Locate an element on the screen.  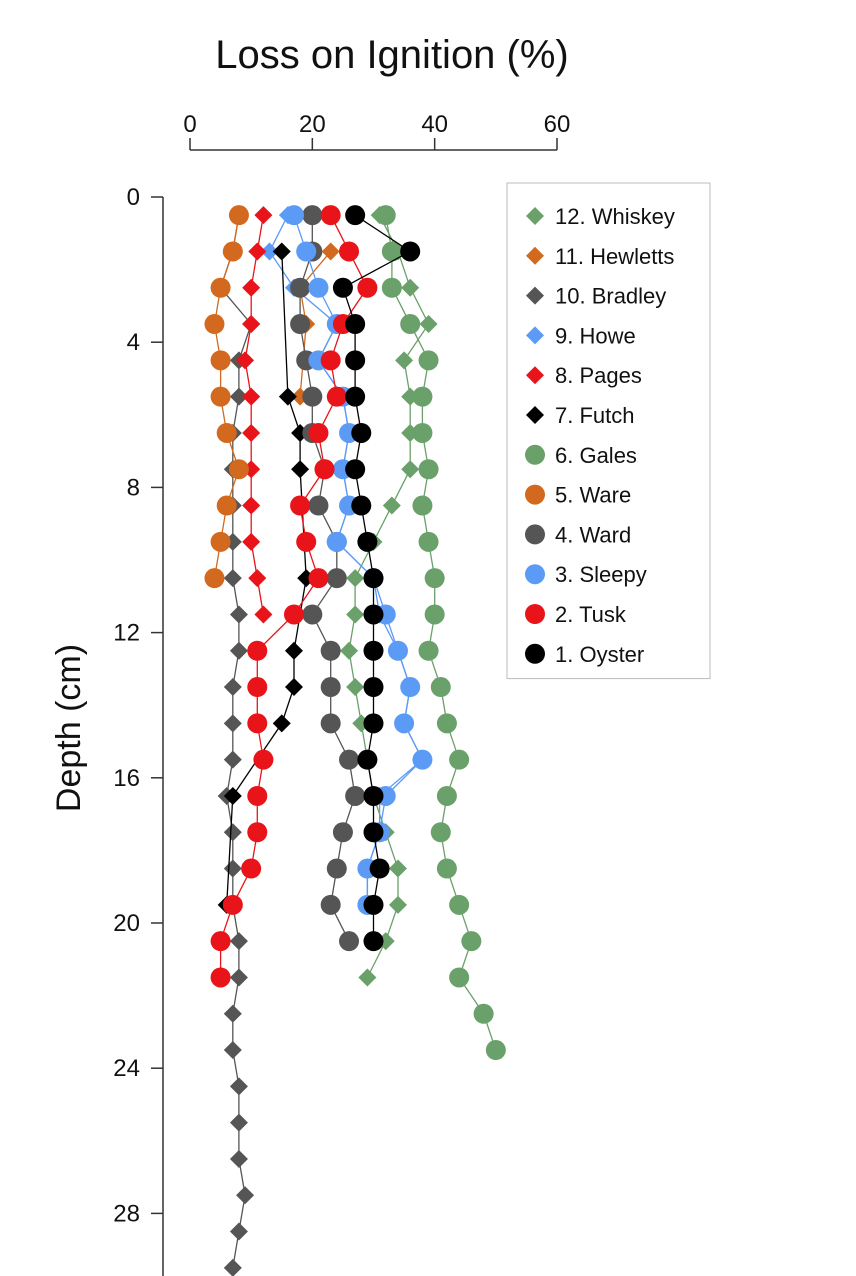
y-tick-label: 4 is located at coordinates (133, 342).